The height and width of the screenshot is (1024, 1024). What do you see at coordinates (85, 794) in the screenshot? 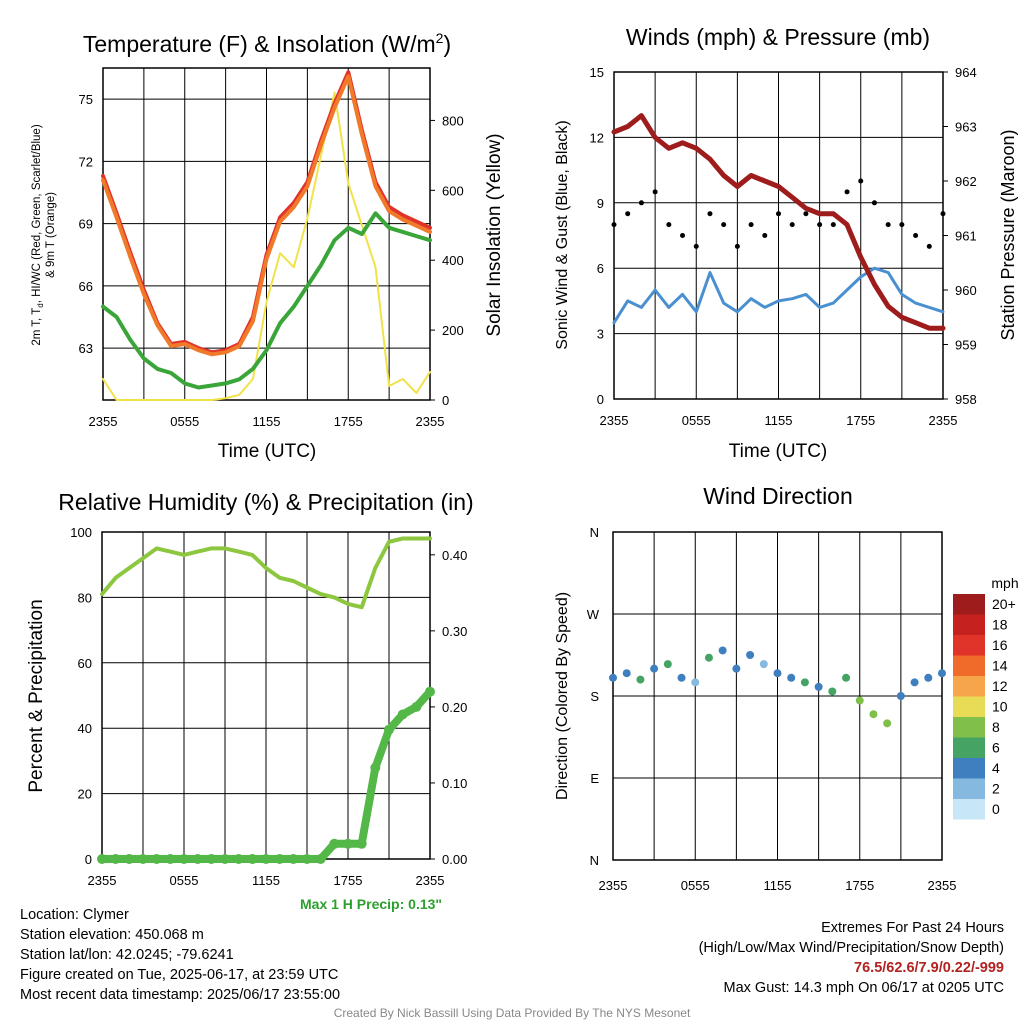
I see `rh-ytick-left: 20` at bounding box center [85, 794].